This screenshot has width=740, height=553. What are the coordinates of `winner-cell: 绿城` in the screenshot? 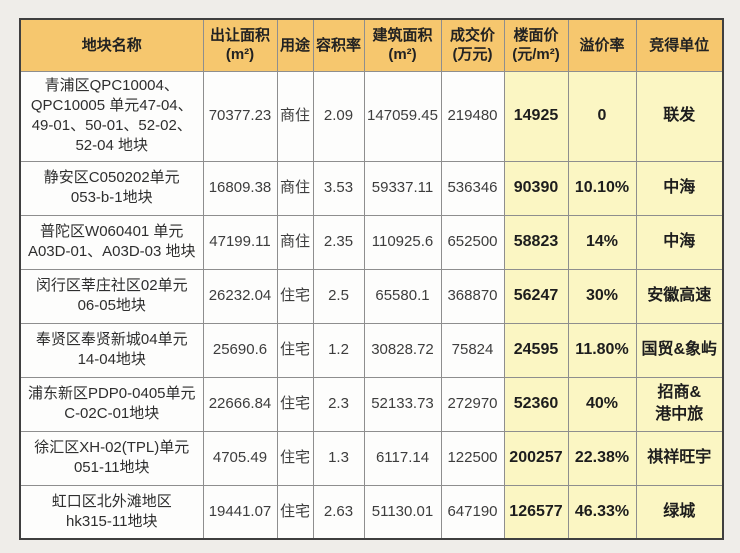 It's located at (679, 512).